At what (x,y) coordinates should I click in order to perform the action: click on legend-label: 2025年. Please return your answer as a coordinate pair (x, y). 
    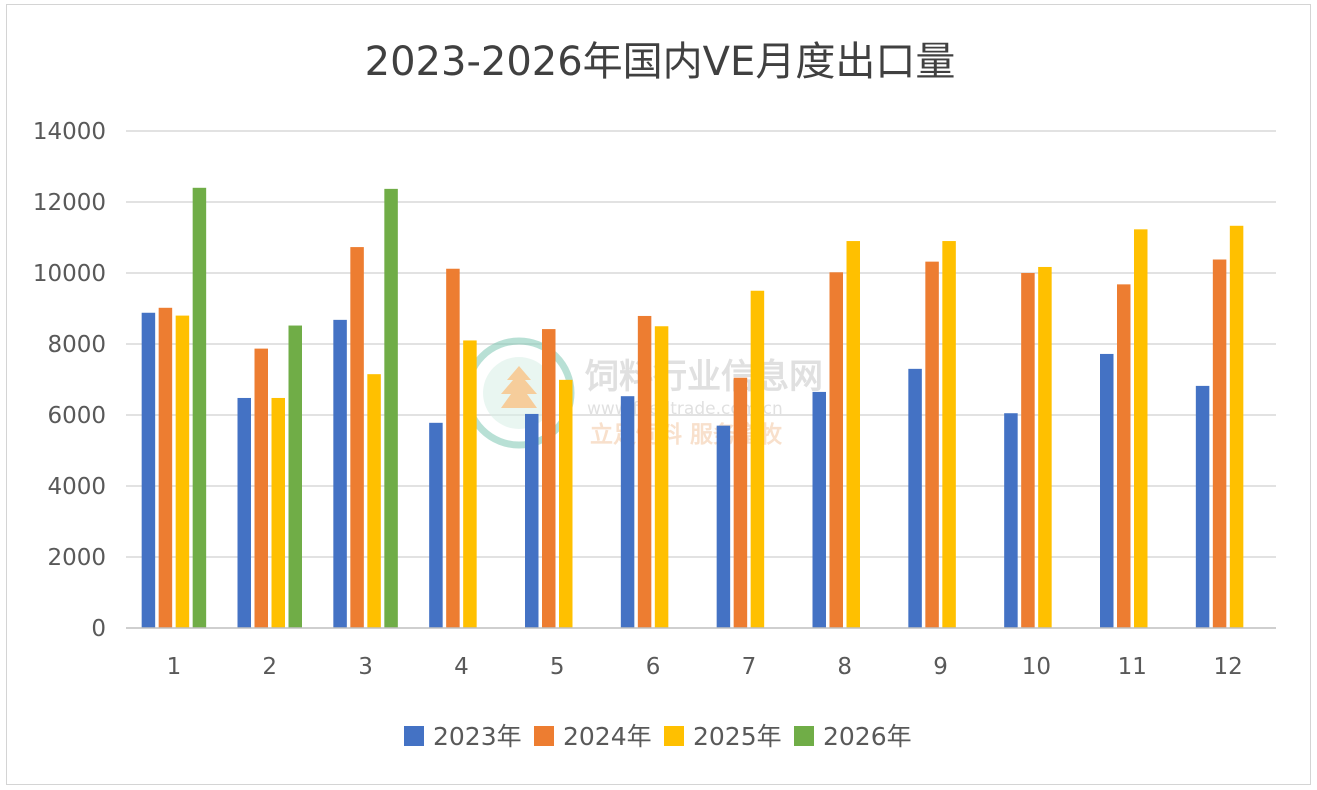
    Looking at the image, I should click on (737, 736).